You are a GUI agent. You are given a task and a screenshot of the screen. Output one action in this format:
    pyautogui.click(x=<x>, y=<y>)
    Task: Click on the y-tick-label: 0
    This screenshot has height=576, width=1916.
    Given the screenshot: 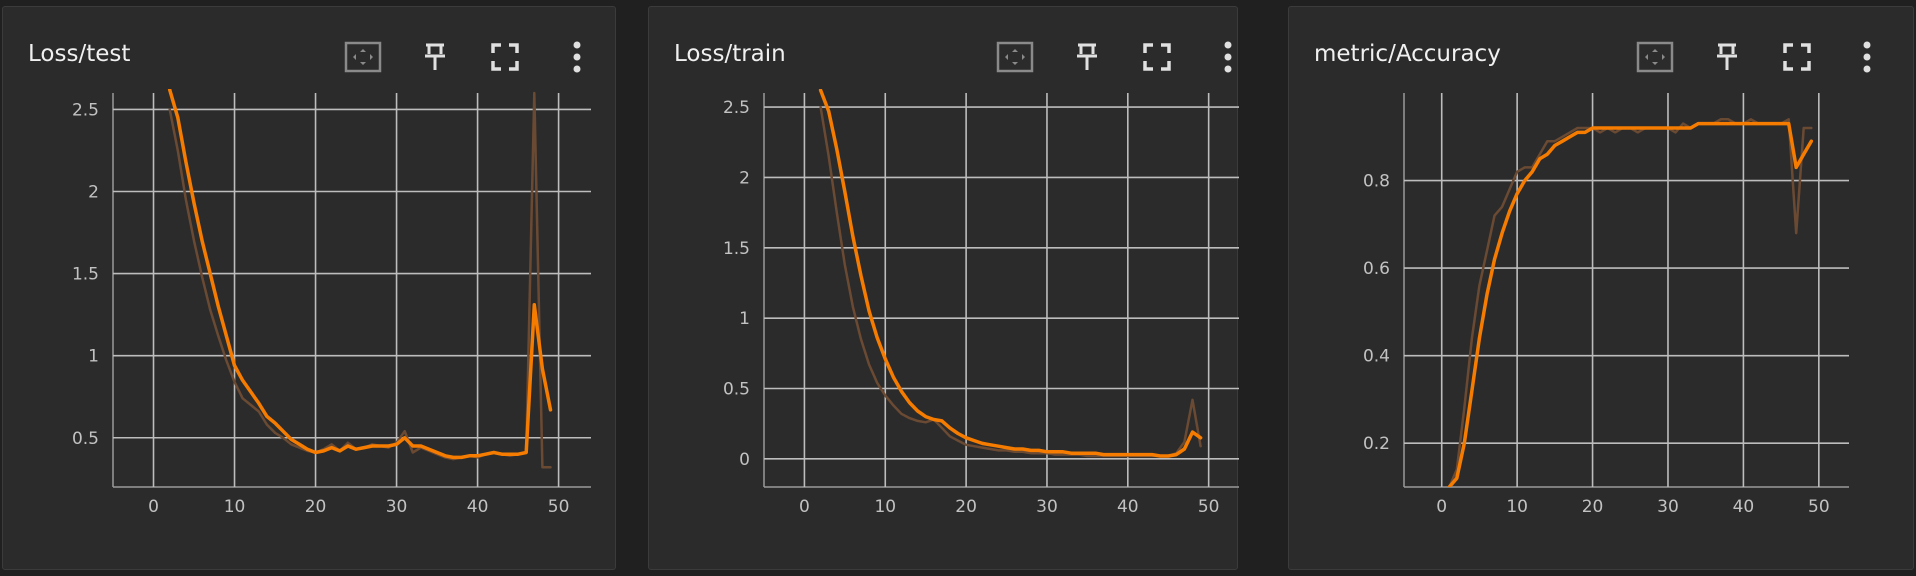 What is the action you would take?
    pyautogui.click(x=744, y=460)
    